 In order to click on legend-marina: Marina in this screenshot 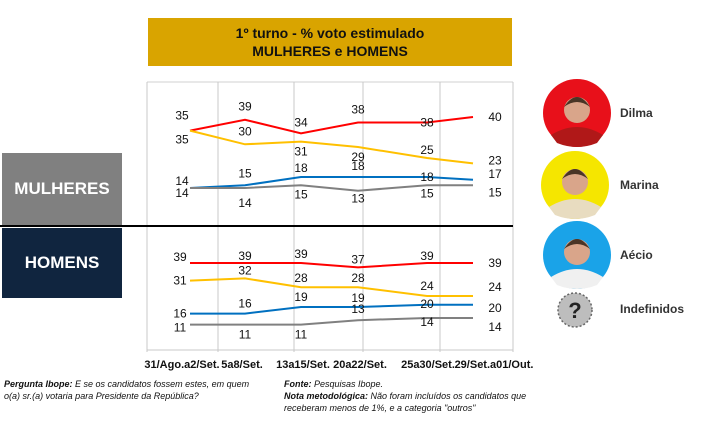, I will do `click(639, 185)`.